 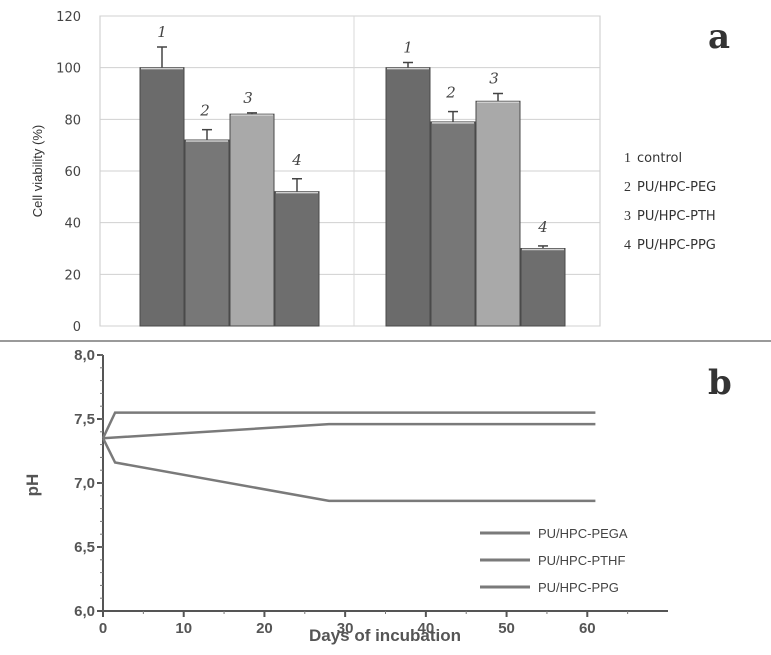 What do you see at coordinates (627, 158) in the screenshot?
I see `chart-a-legend-number: 1` at bounding box center [627, 158].